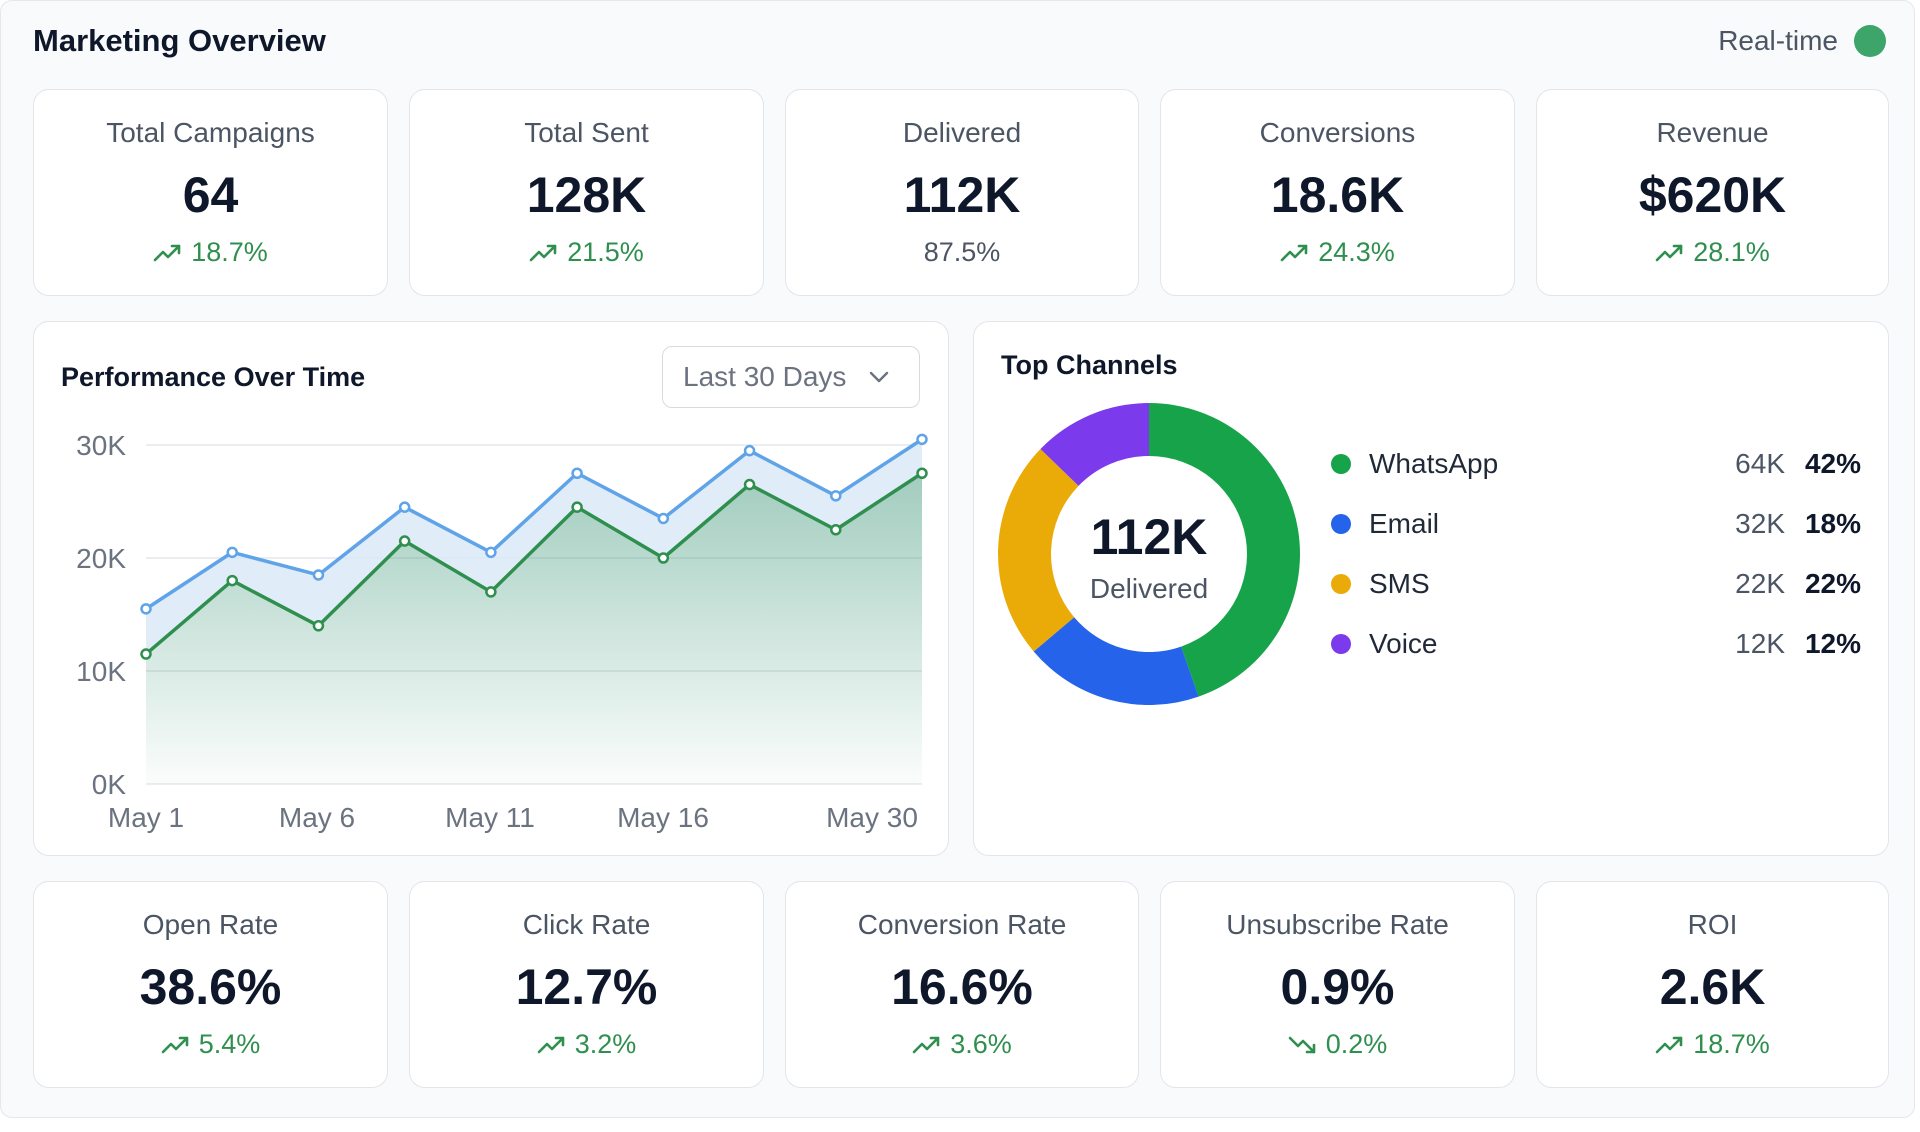  Describe the element at coordinates (1778, 40) in the screenshot. I see `realtime-label: Real-time` at that location.